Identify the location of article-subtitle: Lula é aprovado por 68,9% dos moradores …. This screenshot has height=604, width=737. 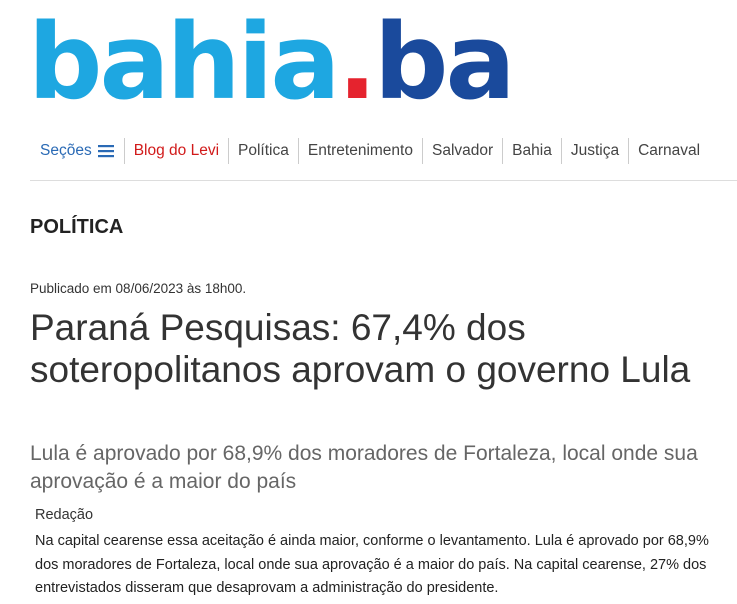
(364, 467).